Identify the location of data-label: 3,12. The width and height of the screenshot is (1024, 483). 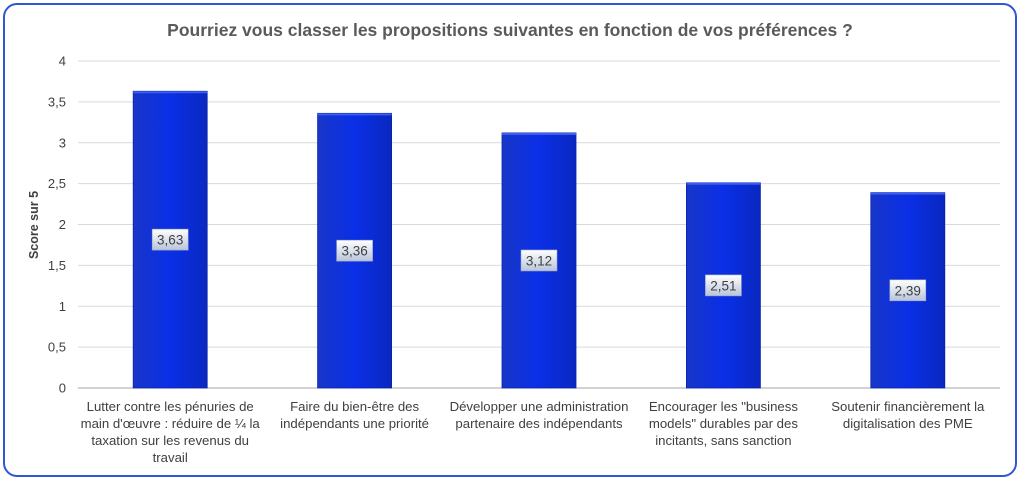
(539, 260).